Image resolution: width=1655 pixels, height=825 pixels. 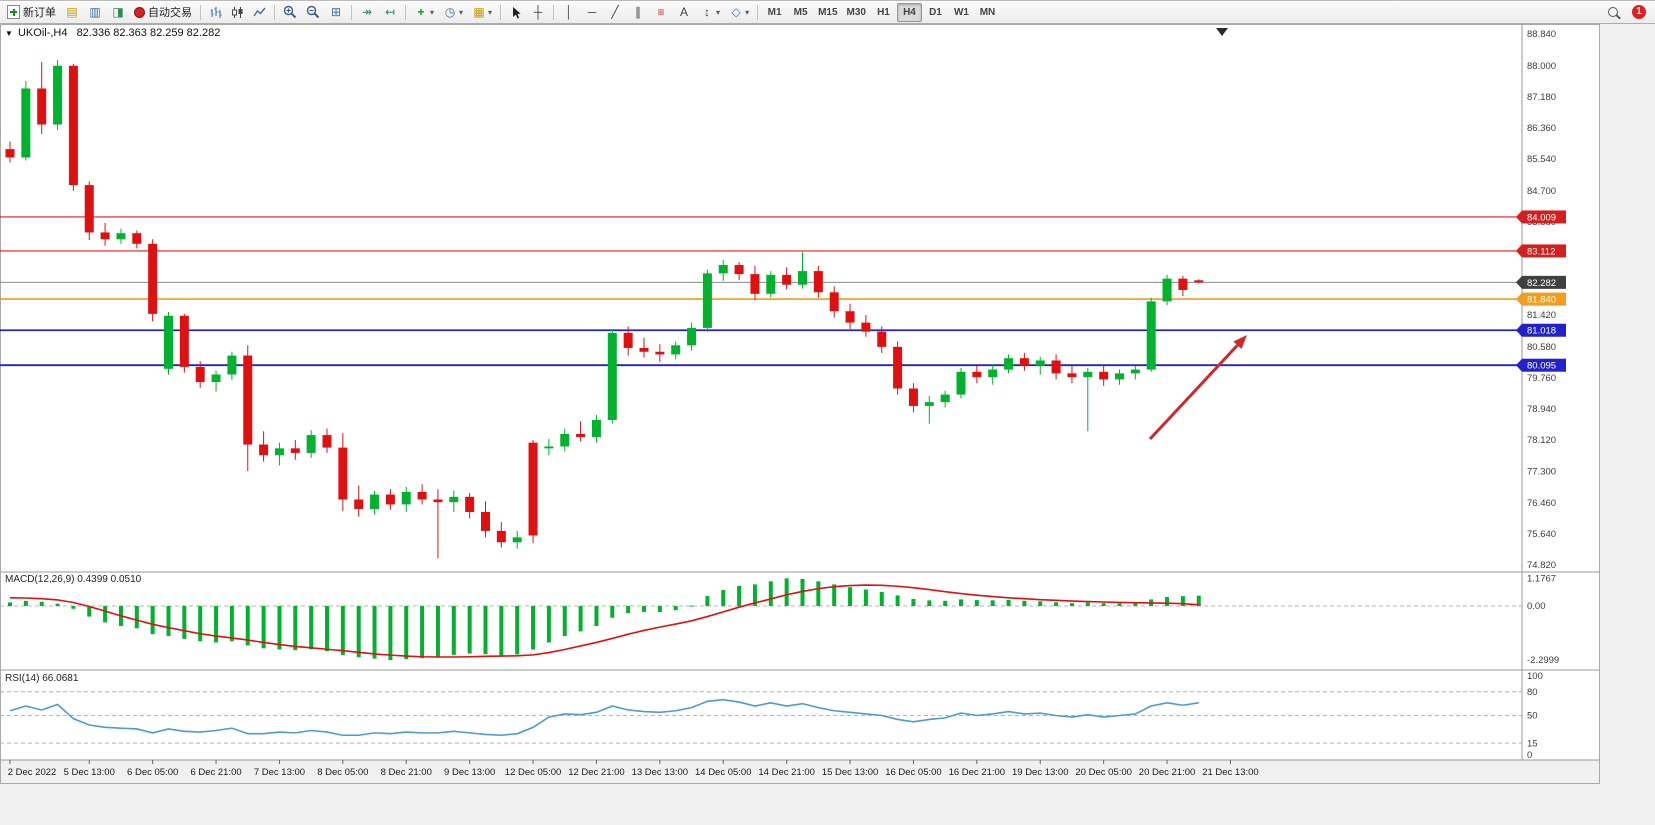 I want to click on tf-d1-button: D1, so click(x=935, y=12).